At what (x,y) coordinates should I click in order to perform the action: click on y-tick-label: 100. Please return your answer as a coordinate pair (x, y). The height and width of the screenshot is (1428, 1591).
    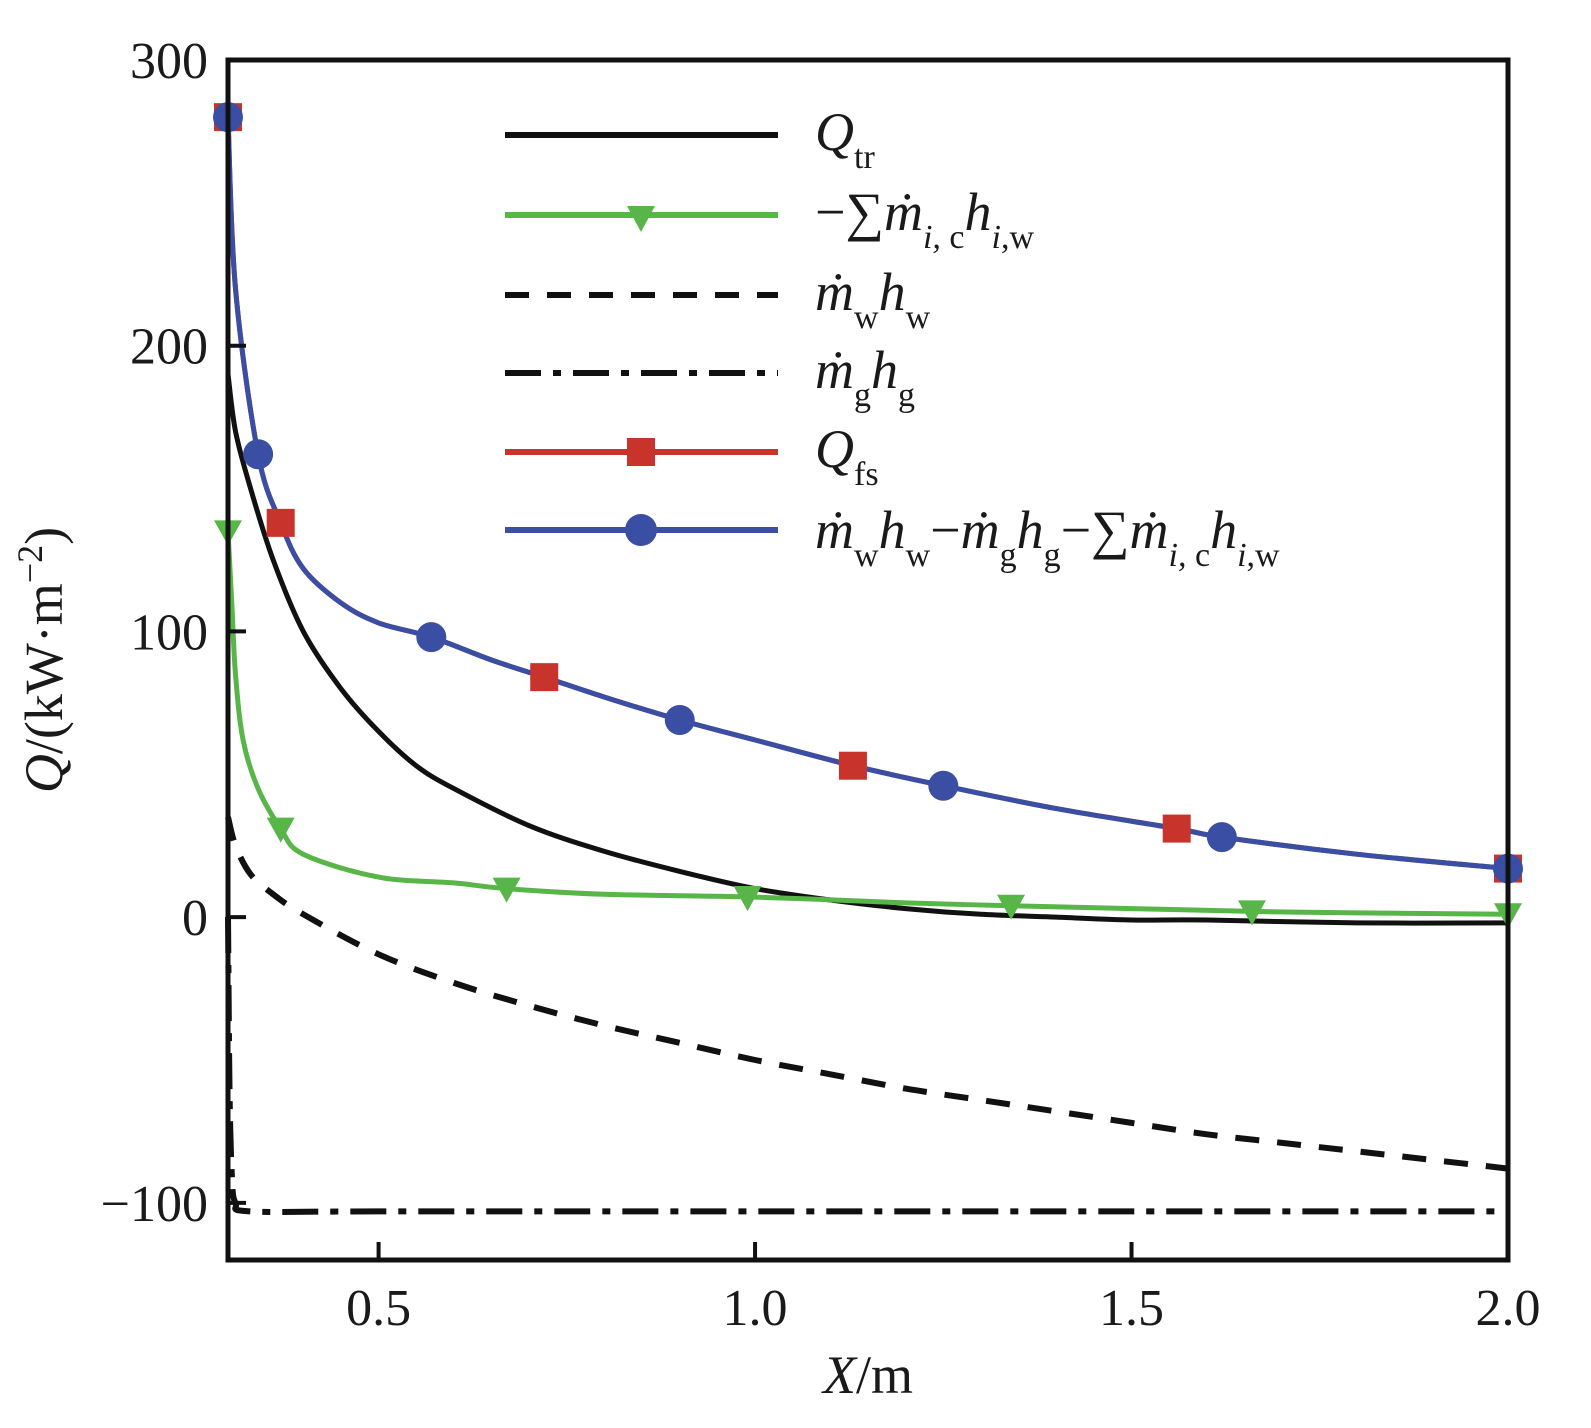
    Looking at the image, I should click on (169, 632).